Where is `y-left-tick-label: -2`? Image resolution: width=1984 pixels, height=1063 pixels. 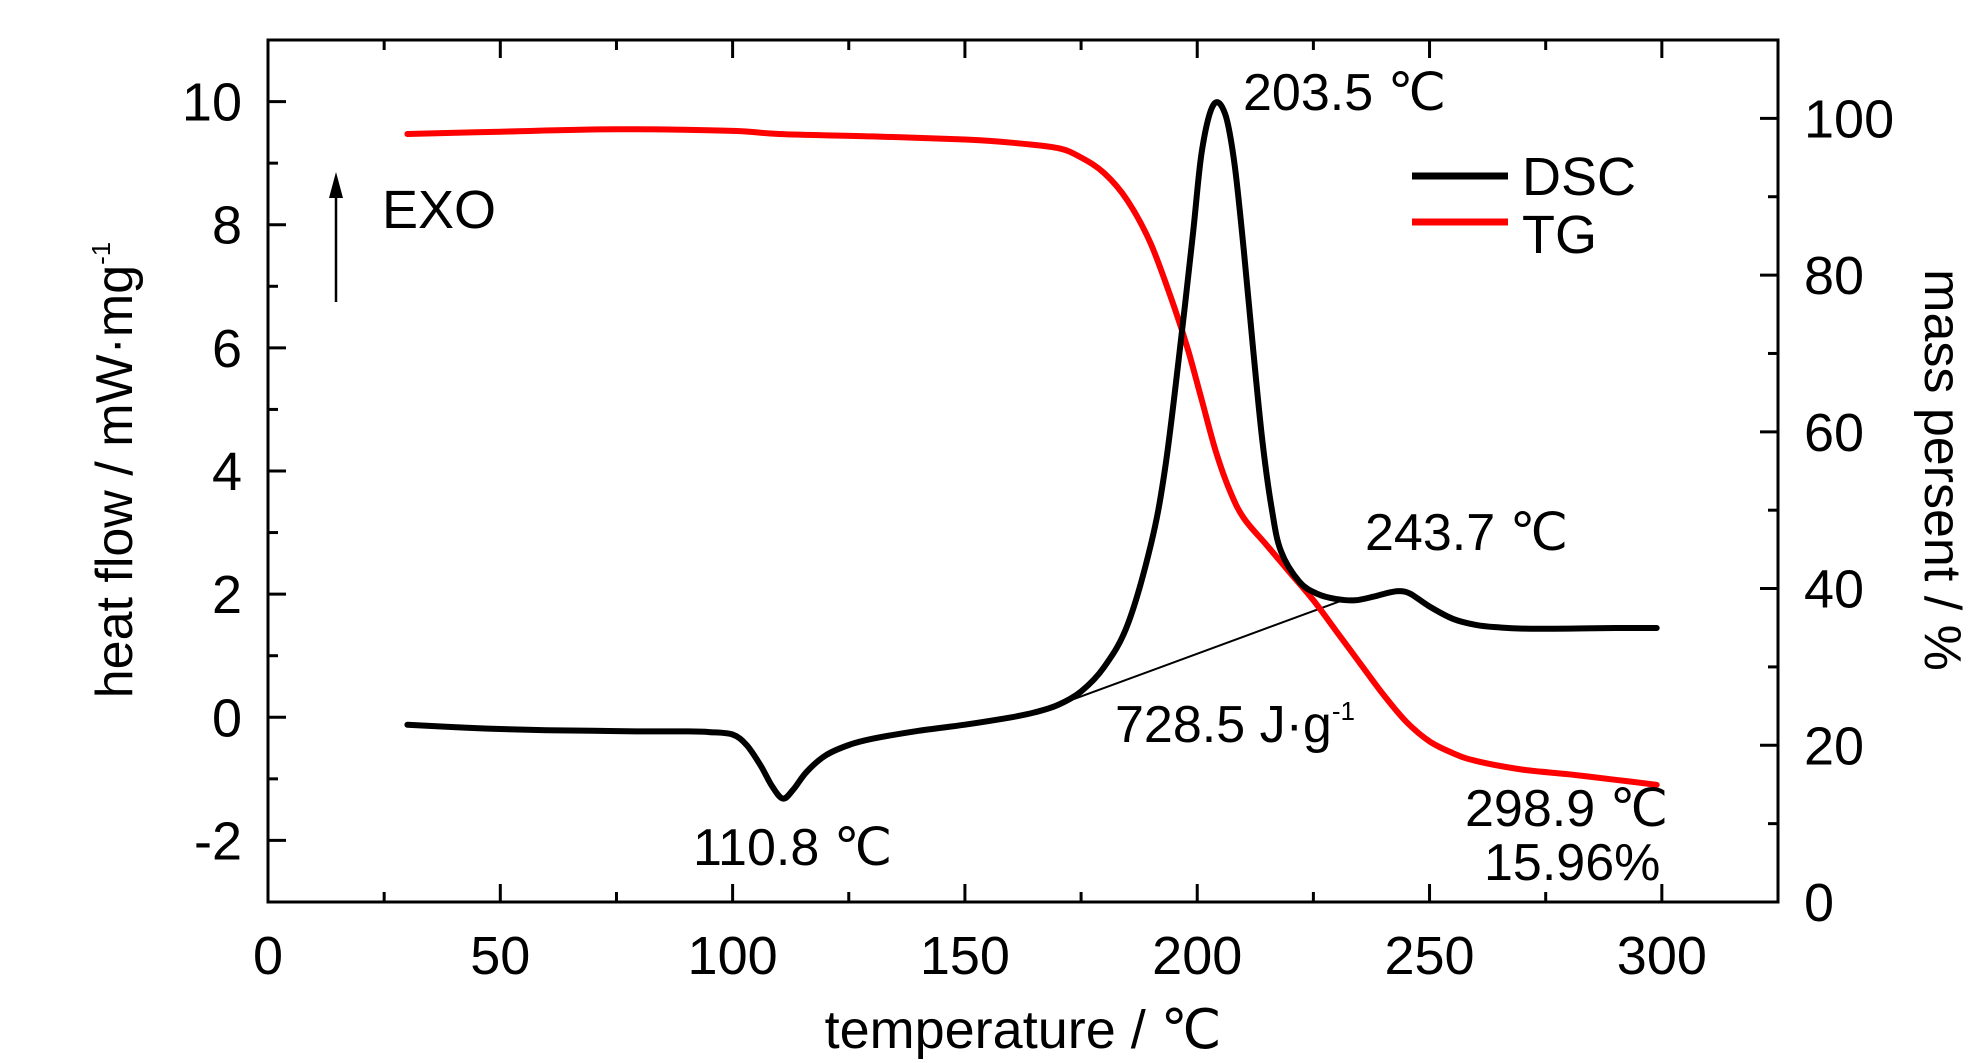
y-left-tick-label: -2 is located at coordinates (218, 841).